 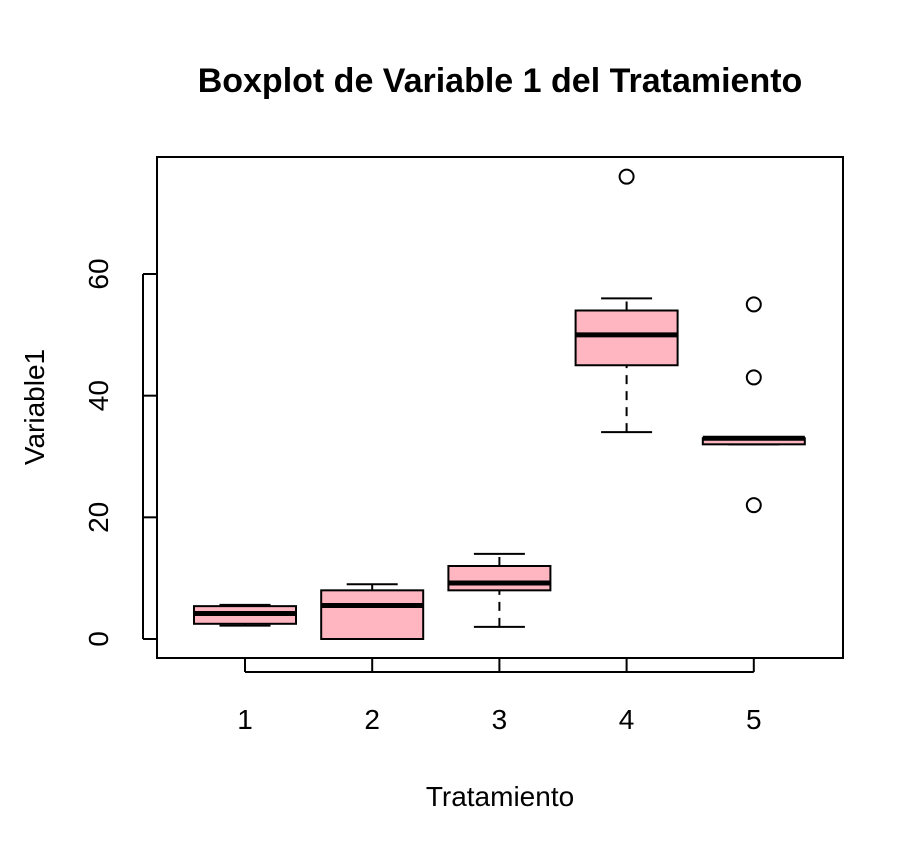 I want to click on x-tick-label: 3, so click(x=500, y=719).